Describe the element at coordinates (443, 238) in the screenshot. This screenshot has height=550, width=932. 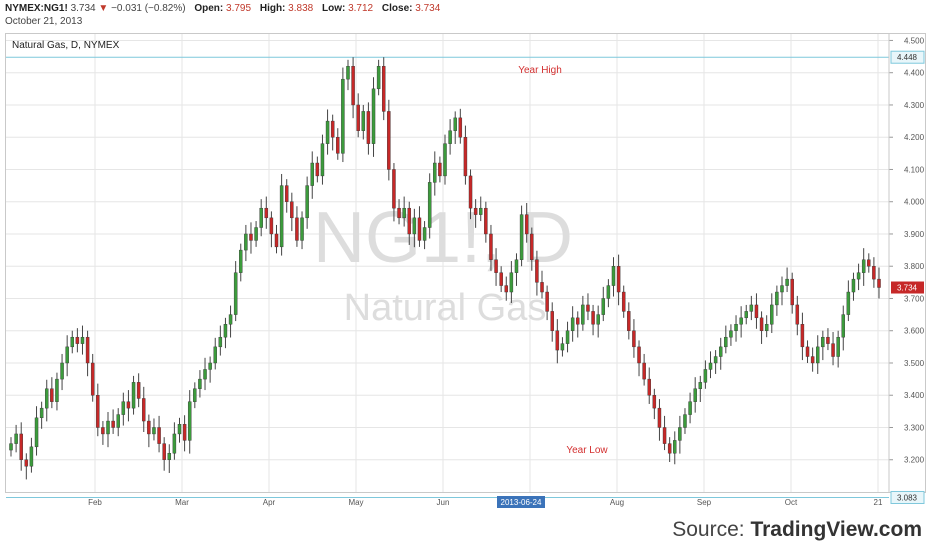
I see `watermark-symbol: NG1!, D` at that location.